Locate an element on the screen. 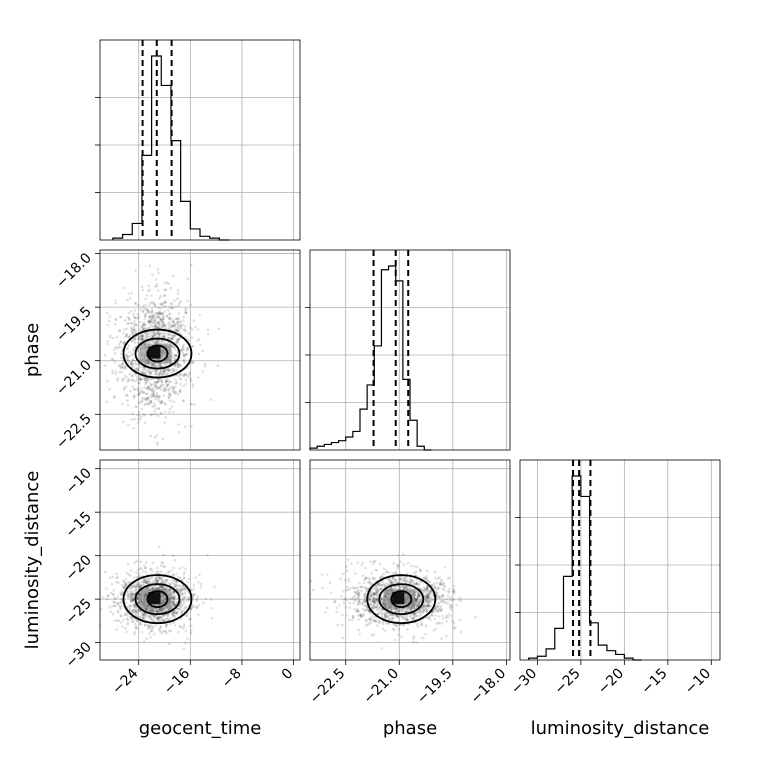 This screenshot has width=760, height=760. panel-background is located at coordinates (200, 350).